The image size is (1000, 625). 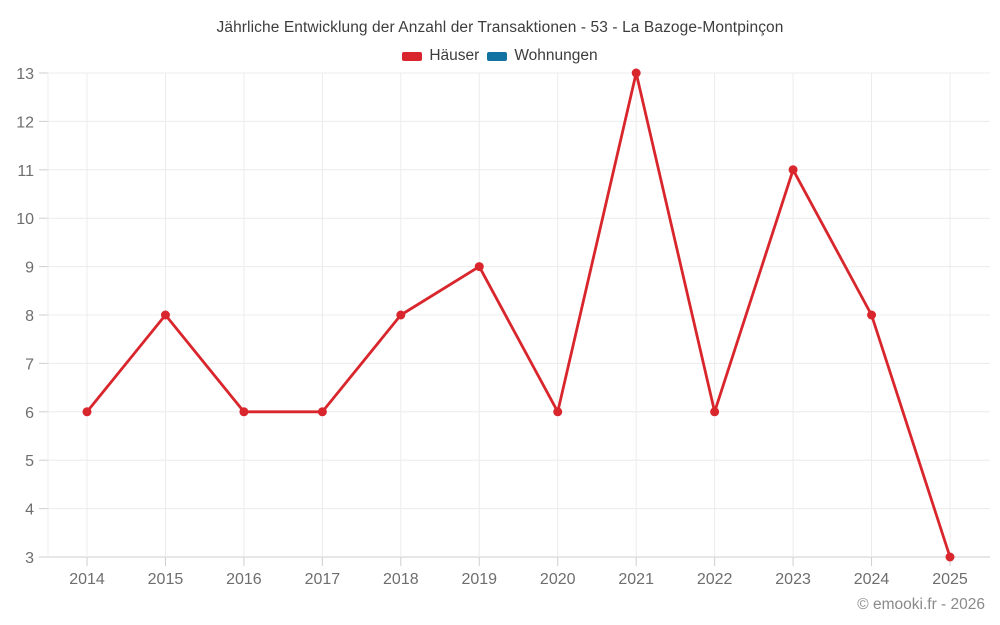 What do you see at coordinates (29, 510) in the screenshot?
I see `y-tick-label: 4` at bounding box center [29, 510].